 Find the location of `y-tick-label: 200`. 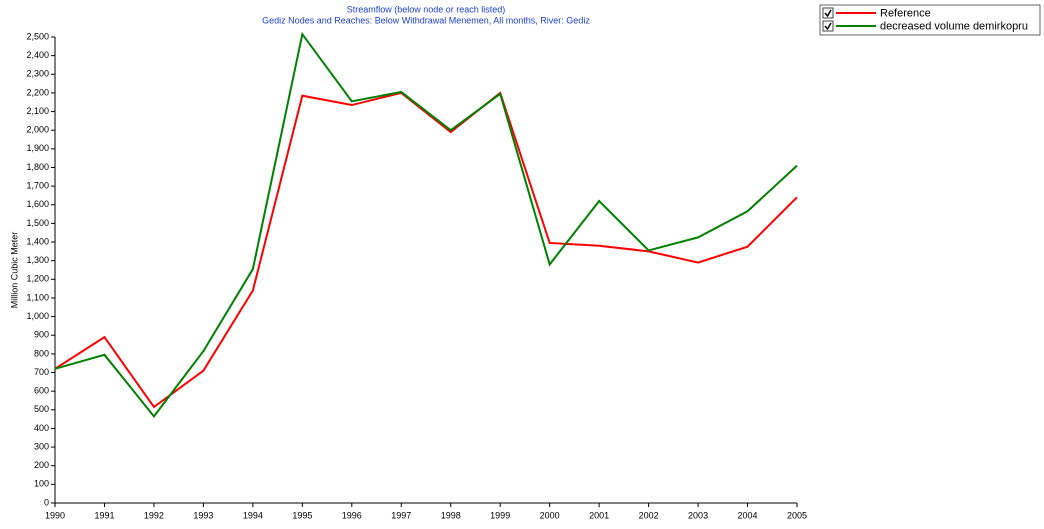

y-tick-label: 200 is located at coordinates (41, 465).